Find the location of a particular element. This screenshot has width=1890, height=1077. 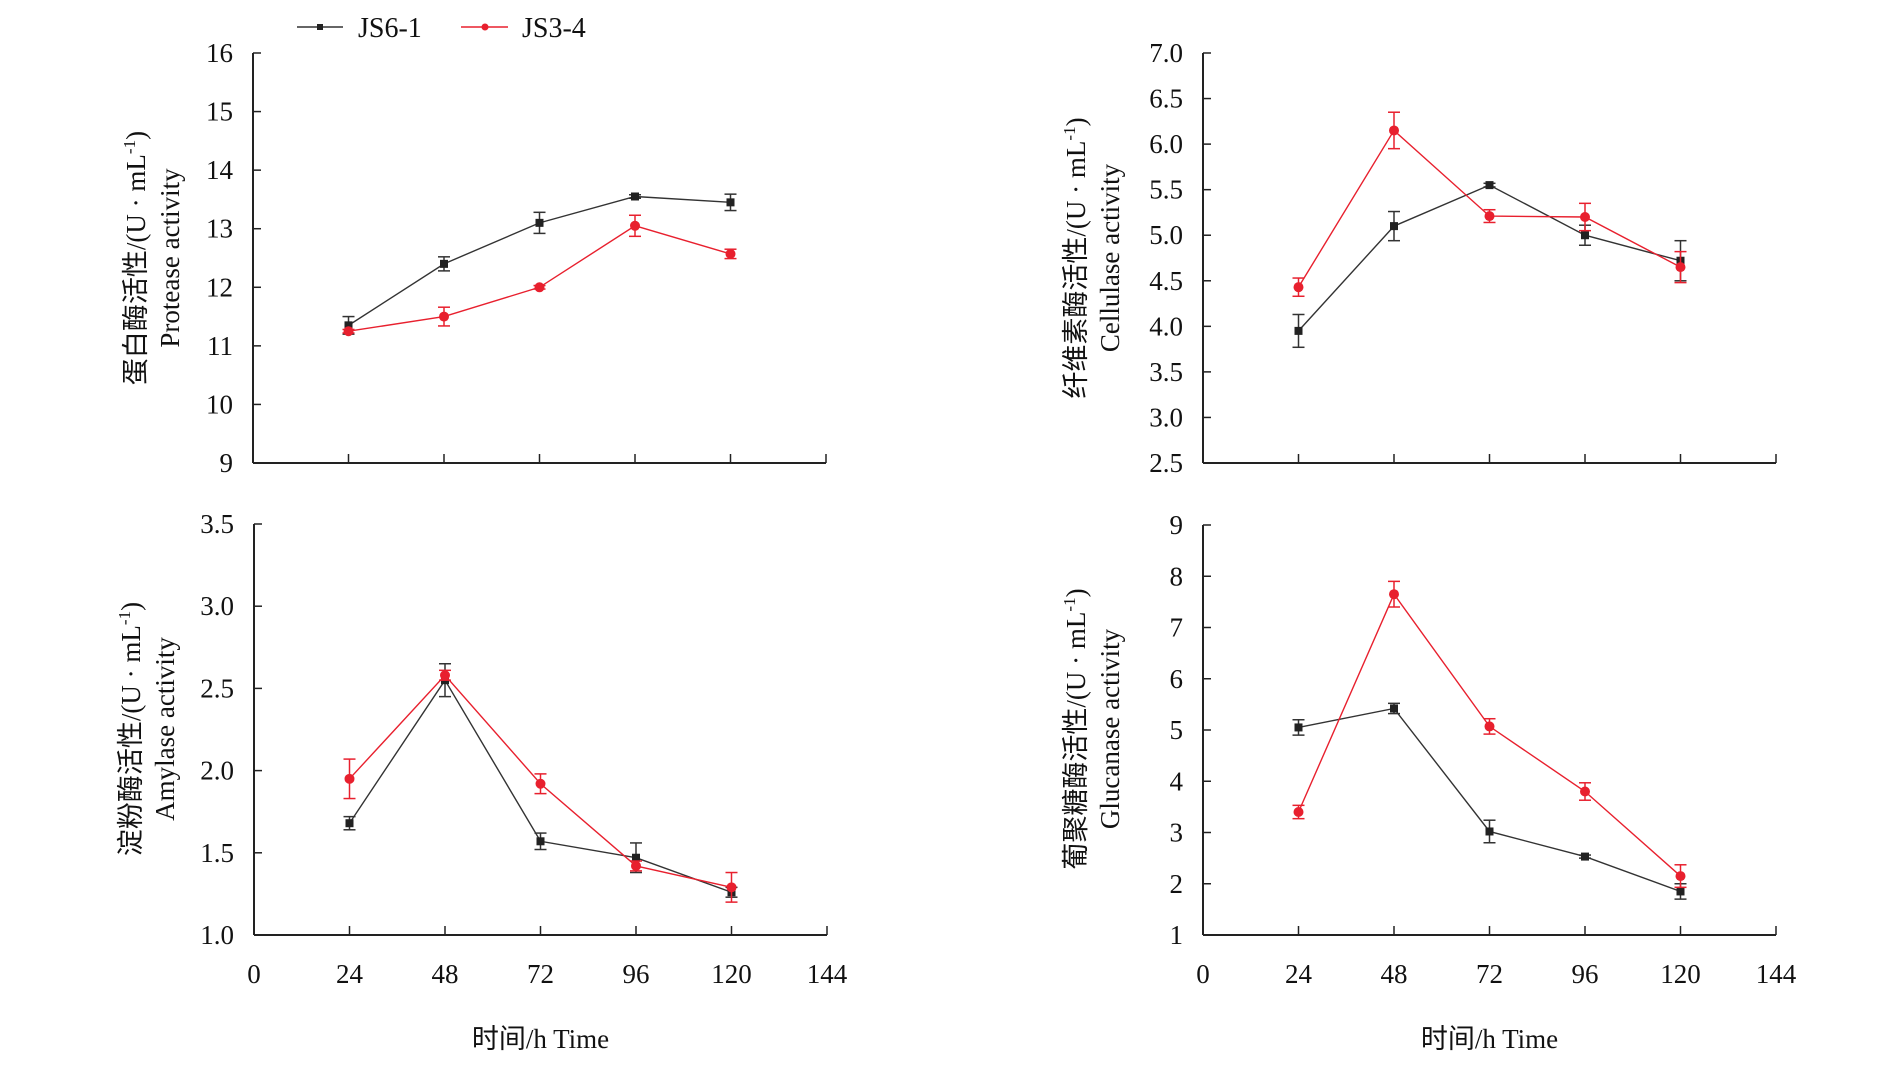

y-axis-title-cn-text: 淀粉酶活性/(U · mL is located at coordinates (131, 740).